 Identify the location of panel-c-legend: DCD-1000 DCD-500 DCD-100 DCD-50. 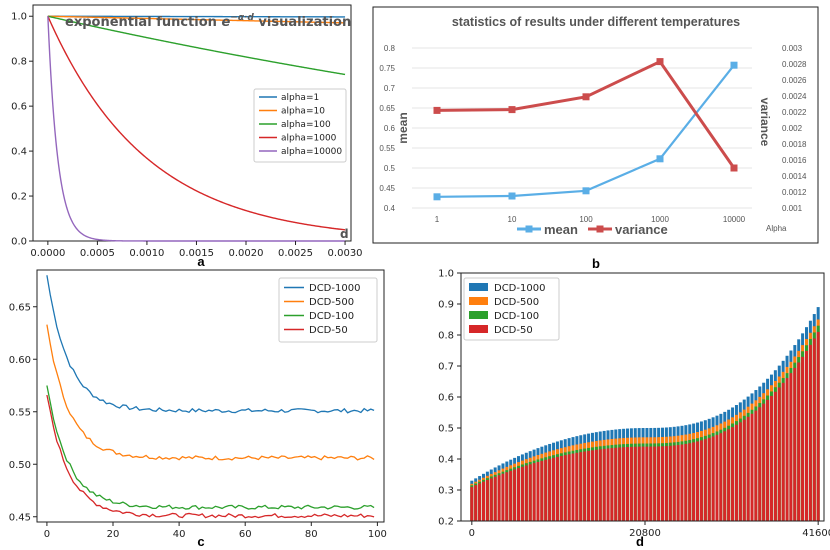
(328, 310).